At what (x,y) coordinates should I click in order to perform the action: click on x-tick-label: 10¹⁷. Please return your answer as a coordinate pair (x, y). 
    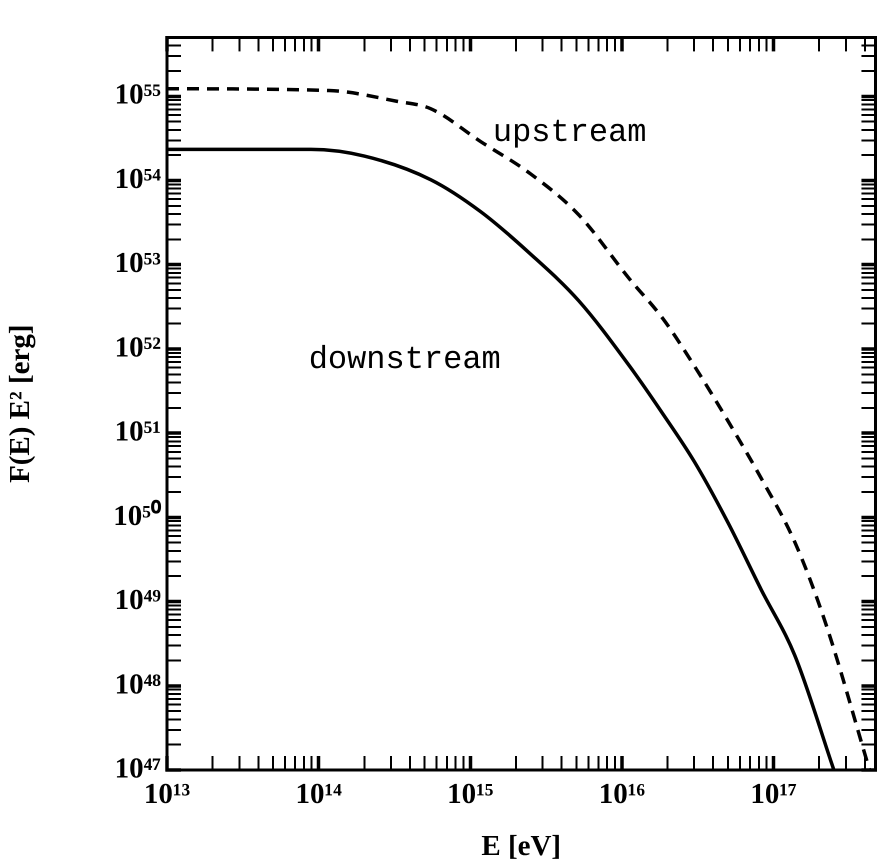
    Looking at the image, I should click on (774, 794).